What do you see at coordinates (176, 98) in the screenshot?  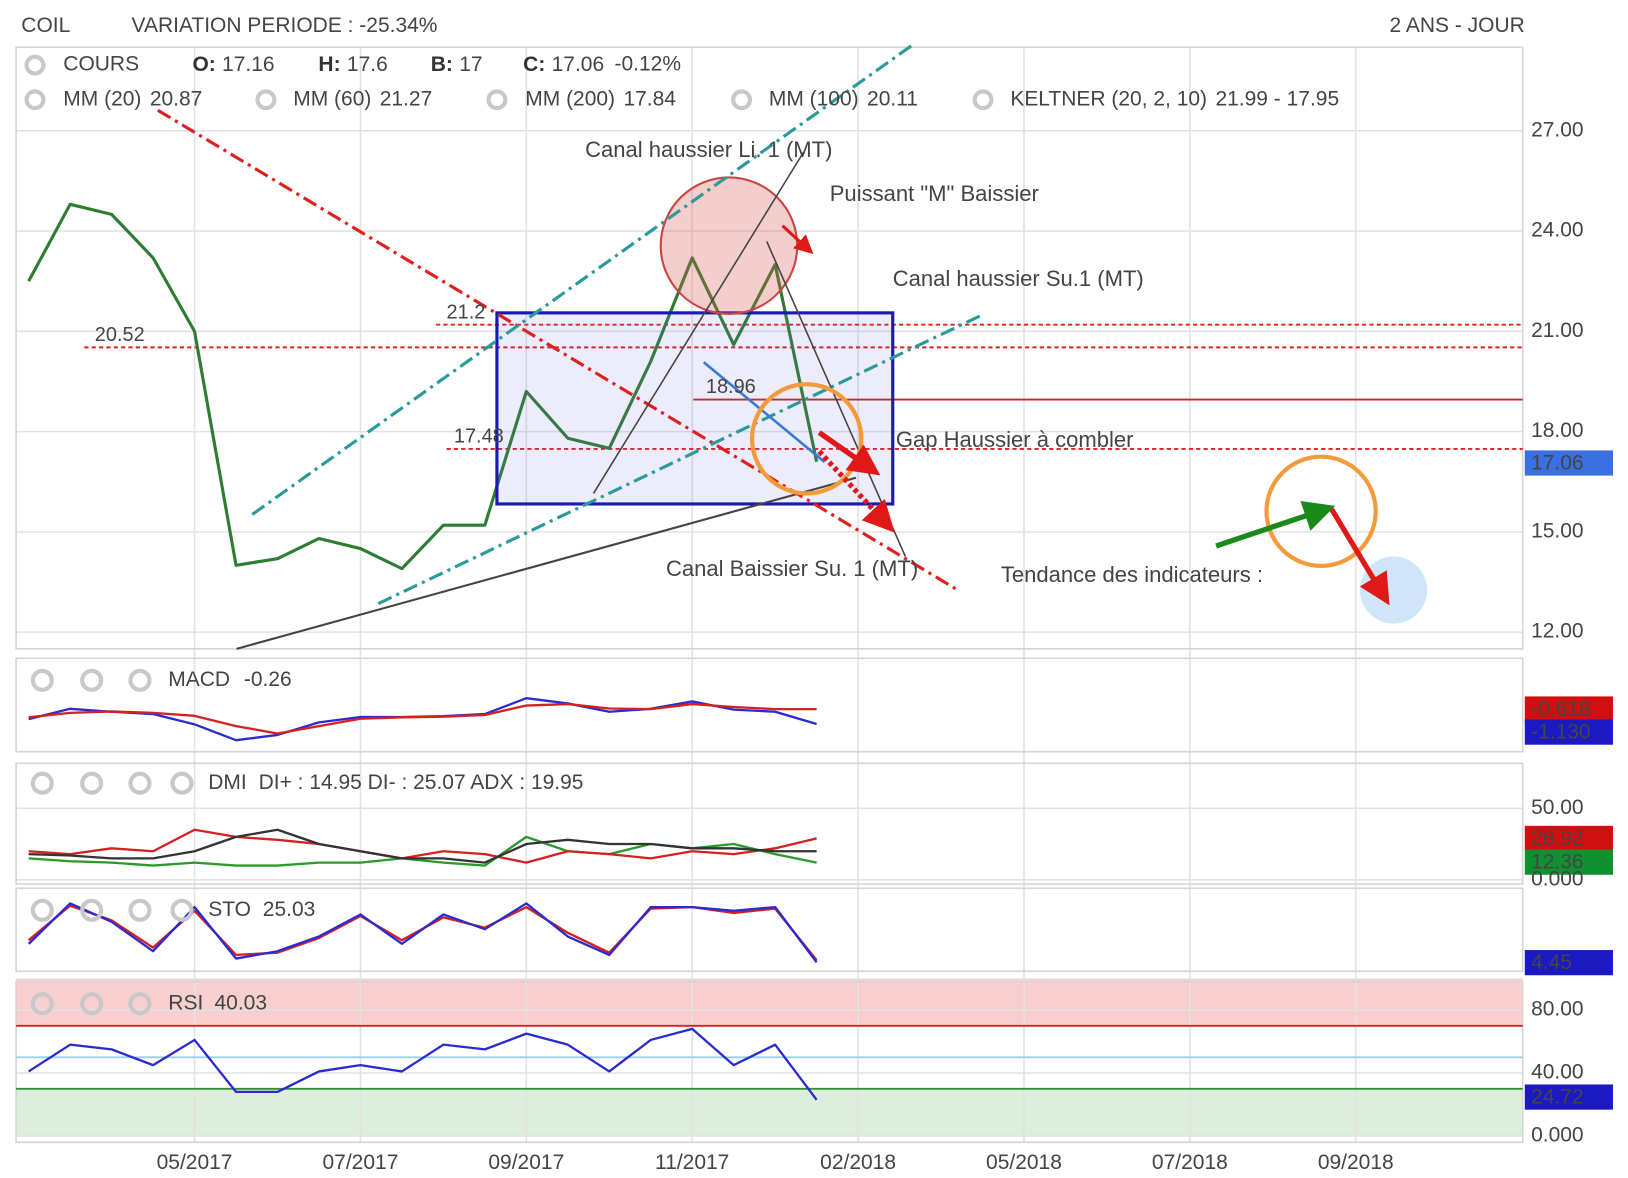 I see `overlay-value: 20.87` at bounding box center [176, 98].